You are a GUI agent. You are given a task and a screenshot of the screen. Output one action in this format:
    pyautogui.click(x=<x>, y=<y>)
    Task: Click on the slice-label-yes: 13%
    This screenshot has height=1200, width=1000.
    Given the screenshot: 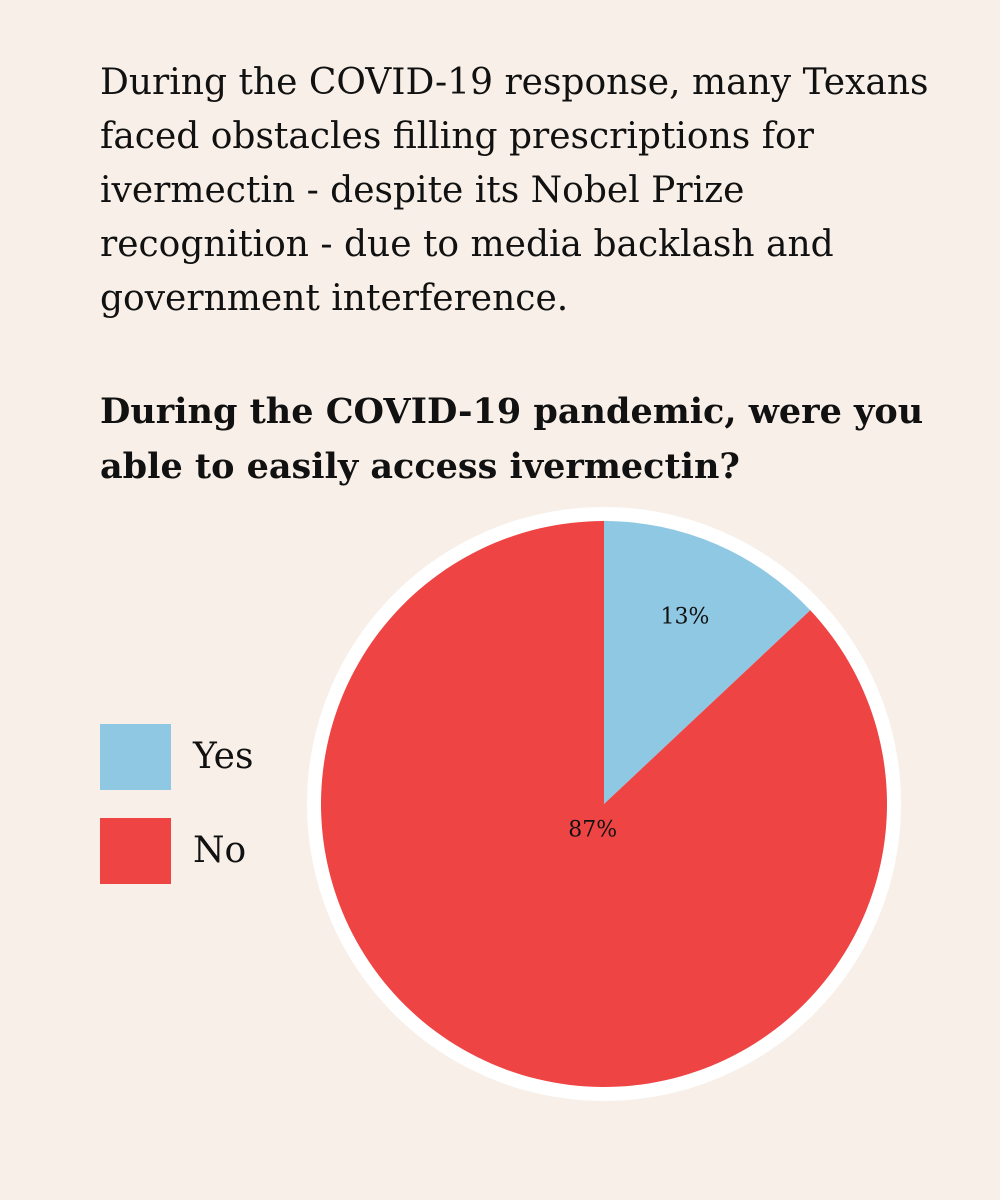 What is the action you would take?
    pyautogui.click(x=684, y=616)
    